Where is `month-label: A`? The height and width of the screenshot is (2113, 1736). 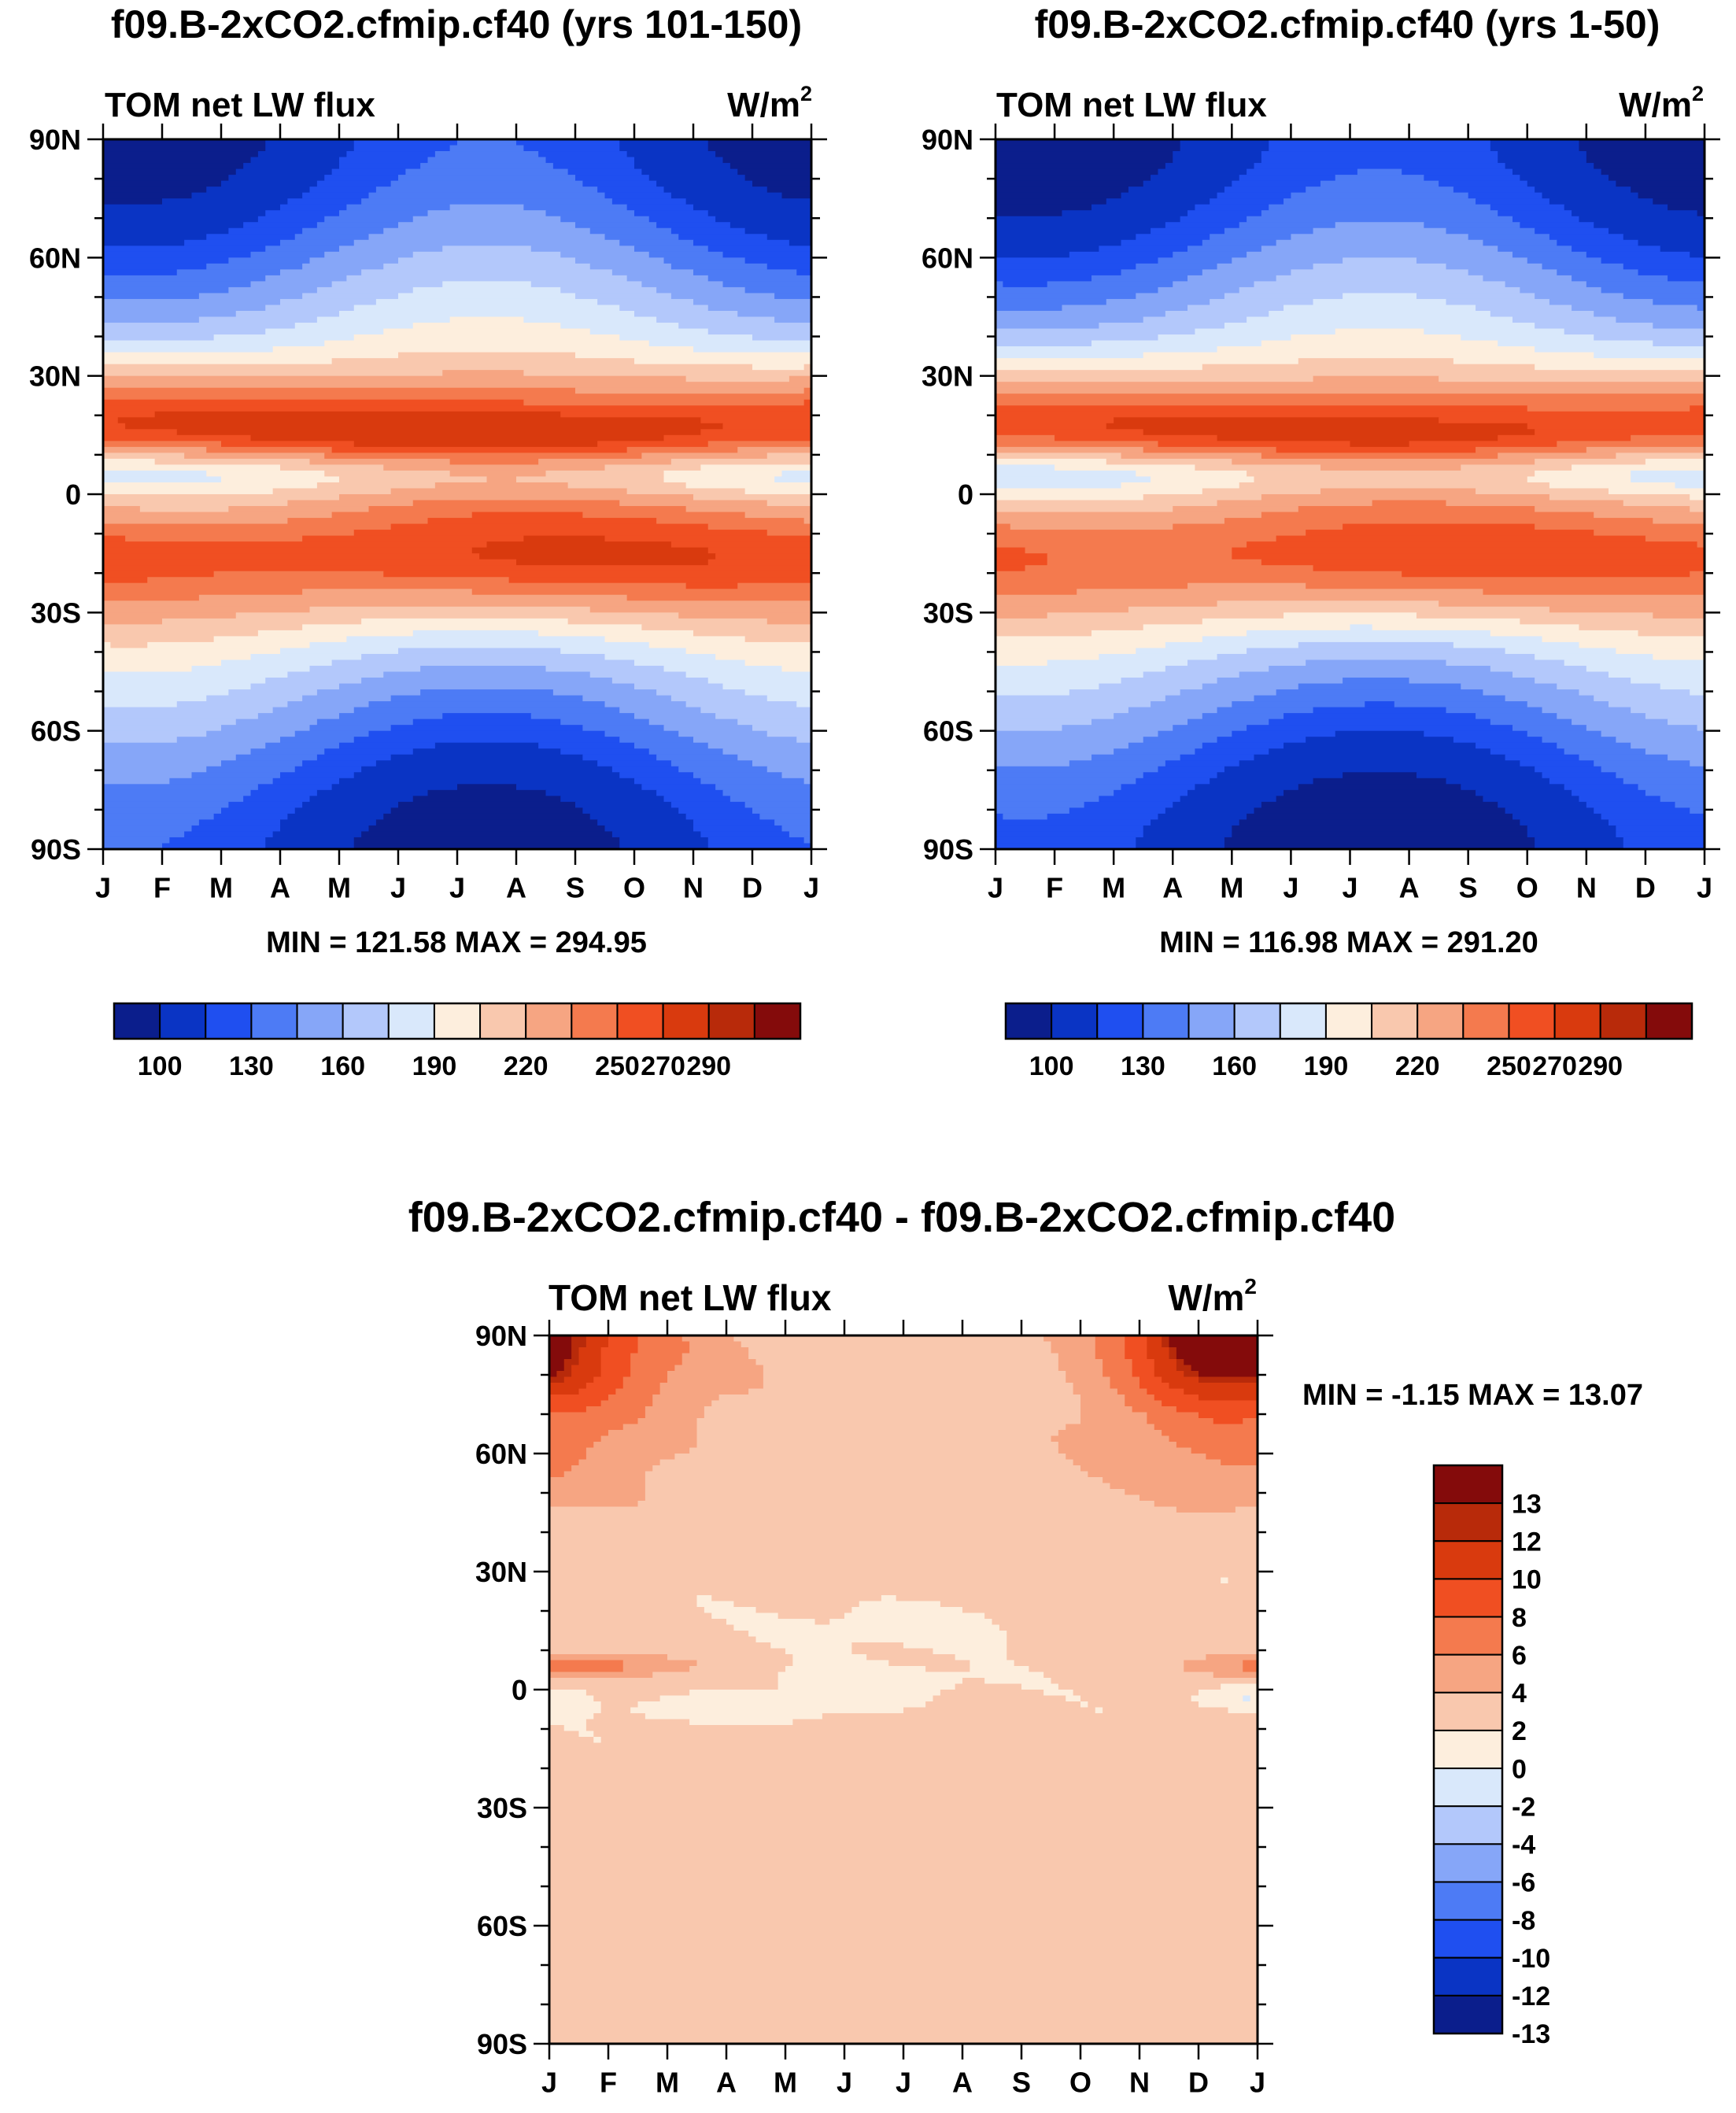
month-label: A is located at coordinates (516, 887).